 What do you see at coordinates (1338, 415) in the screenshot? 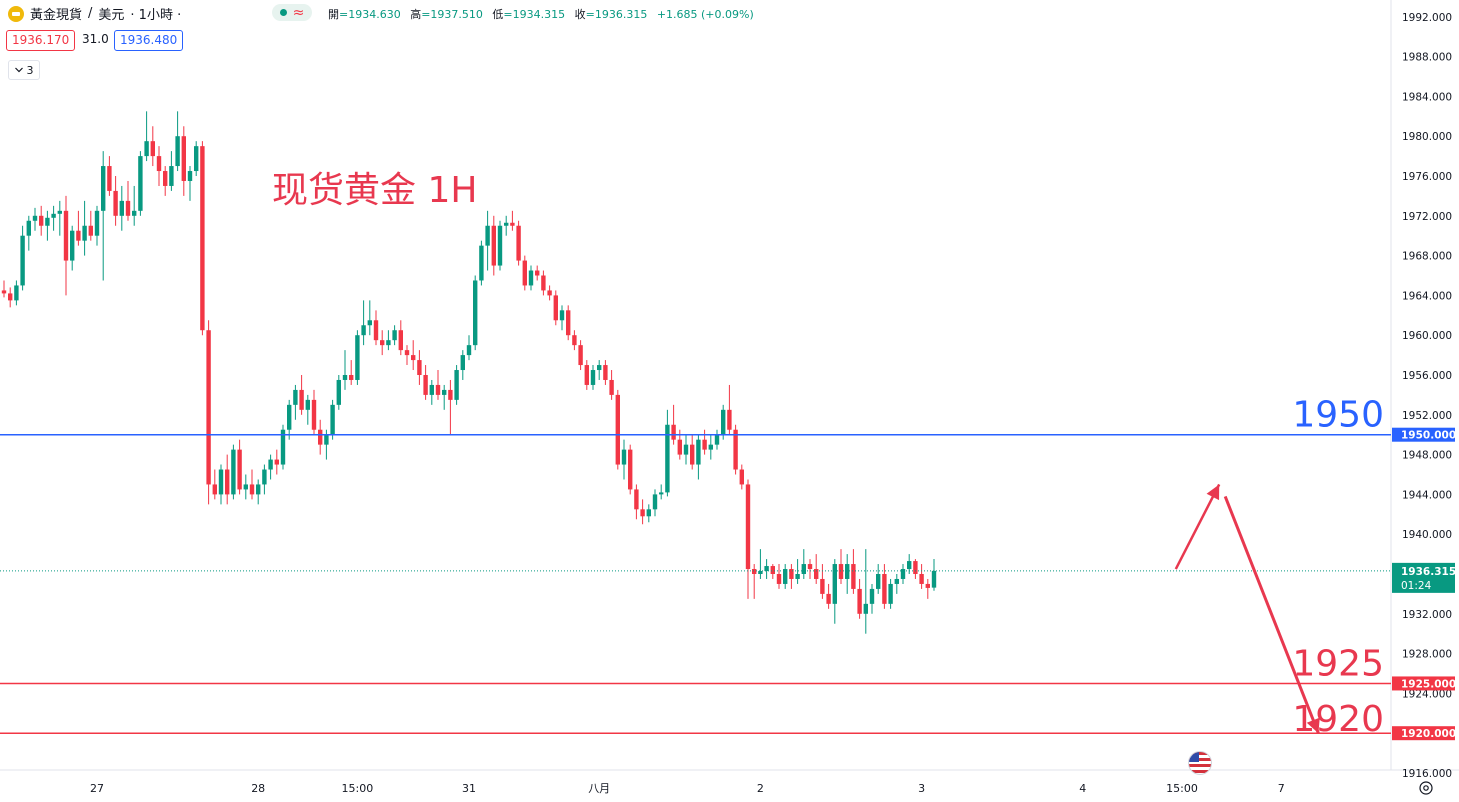
I see `hline-annotation: 1950` at bounding box center [1338, 415].